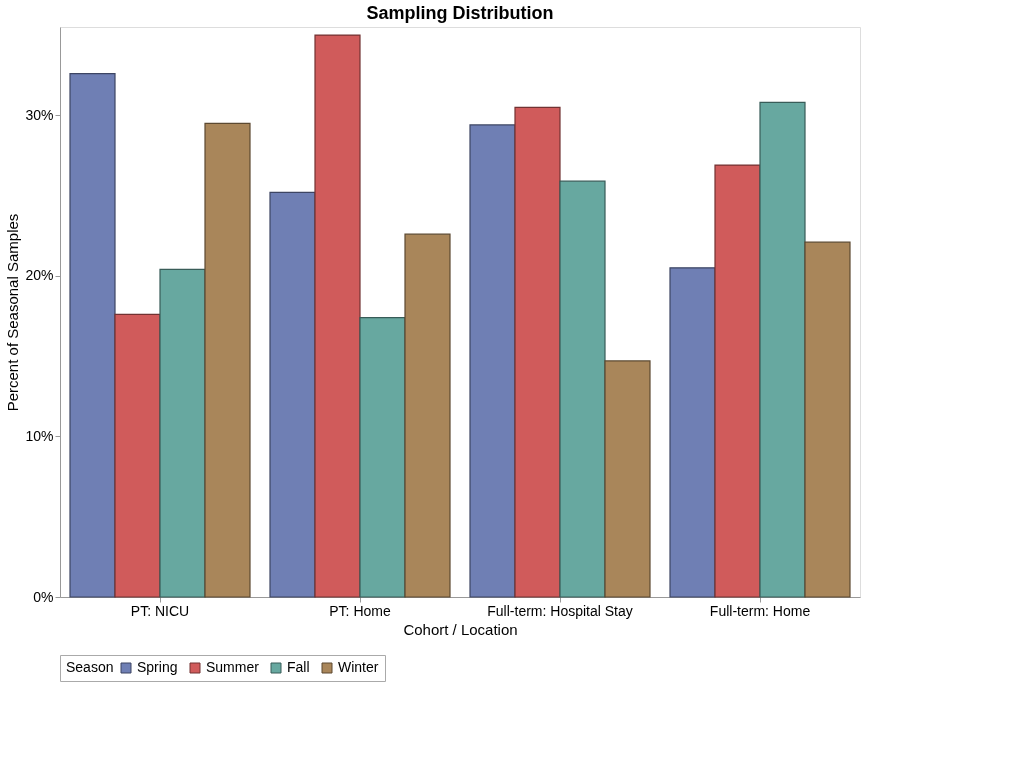 The width and height of the screenshot is (1018, 769). Describe the element at coordinates (360, 610) in the screenshot. I see `x-tick-label: PT: Home` at that location.